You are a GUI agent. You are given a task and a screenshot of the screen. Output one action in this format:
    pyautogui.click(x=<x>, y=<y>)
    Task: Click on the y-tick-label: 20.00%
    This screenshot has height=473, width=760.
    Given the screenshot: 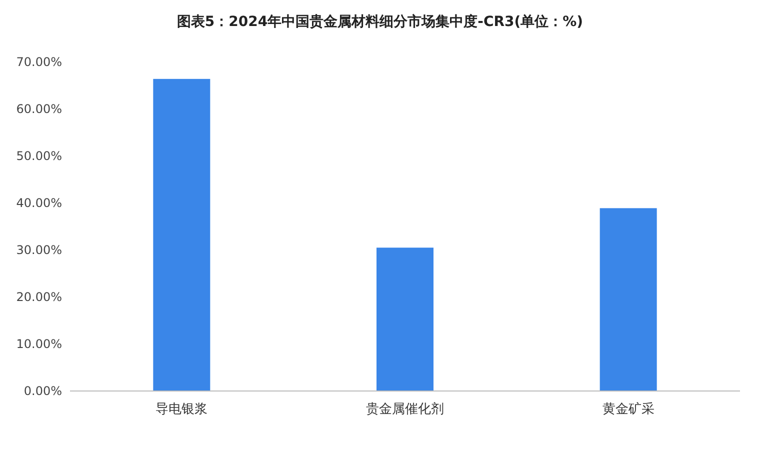 What is the action you would take?
    pyautogui.click(x=39, y=297)
    